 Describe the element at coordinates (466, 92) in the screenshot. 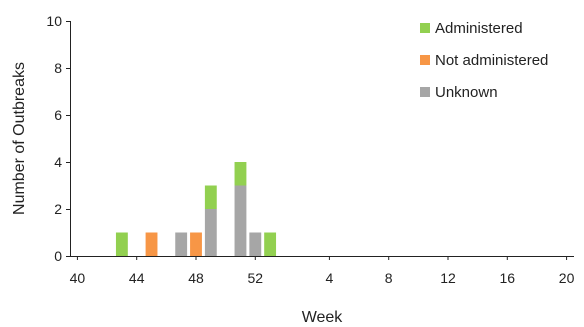

I see `legend-label: Unknown` at that location.